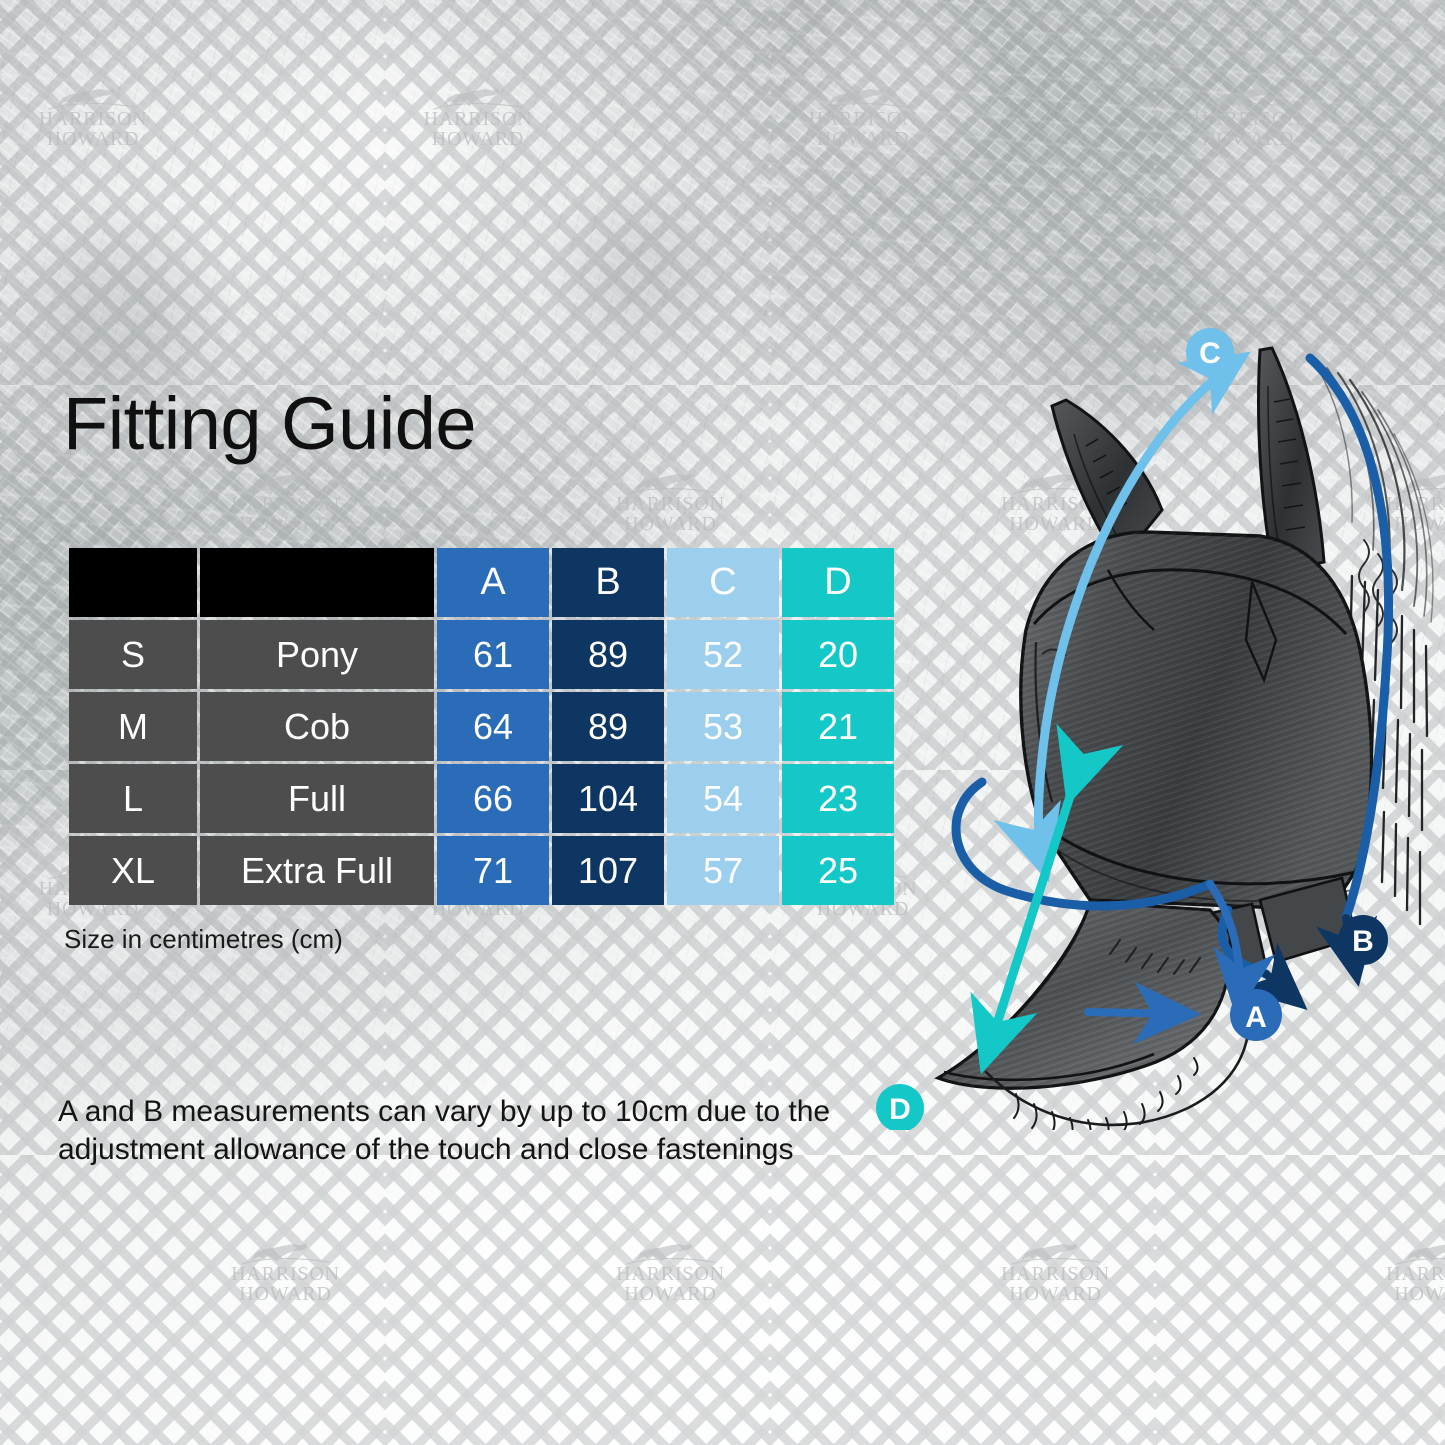 Image resolution: width=1445 pixels, height=1445 pixels. I want to click on cell-meas-b: 104, so click(608, 798).